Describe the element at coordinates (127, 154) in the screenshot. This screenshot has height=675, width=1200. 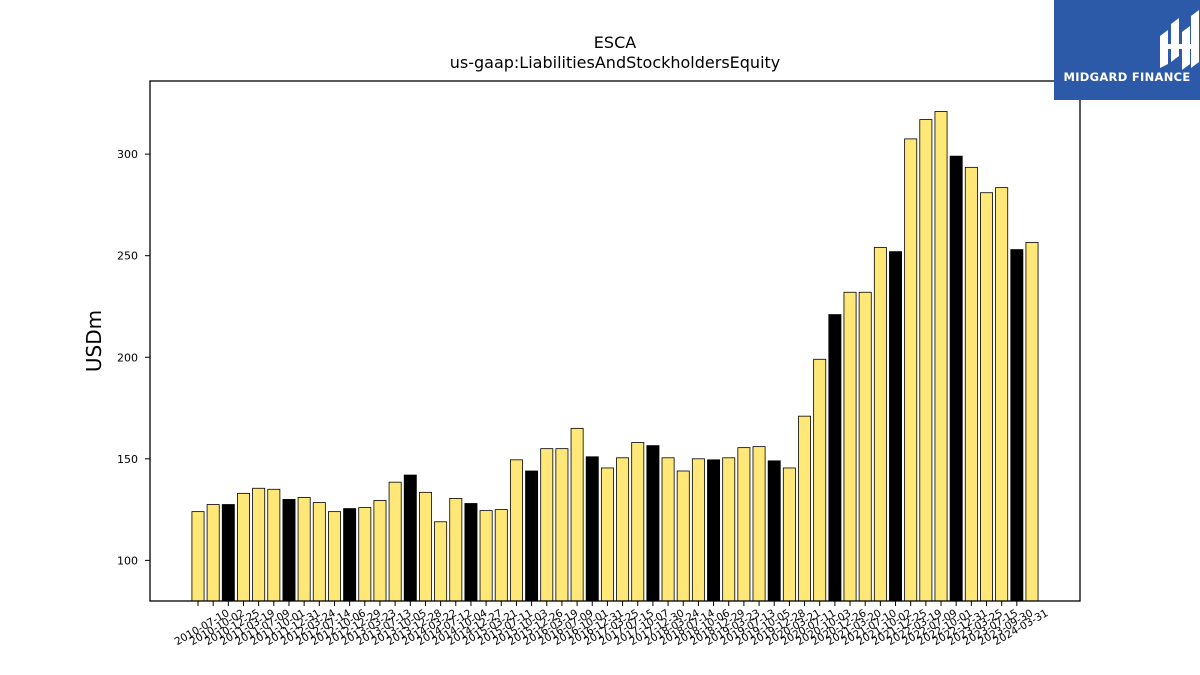
I see `y-tick-label: 300` at that location.